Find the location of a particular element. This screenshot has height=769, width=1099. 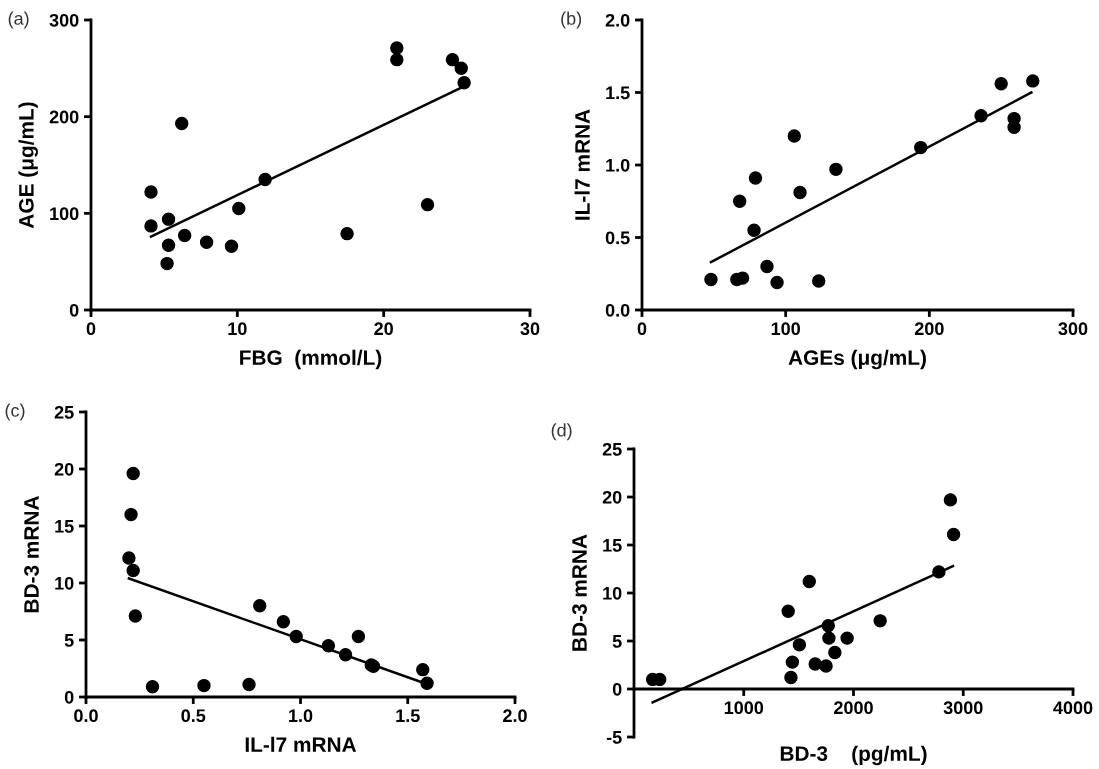

x-tick-label: 0.5 is located at coordinates (193, 716).